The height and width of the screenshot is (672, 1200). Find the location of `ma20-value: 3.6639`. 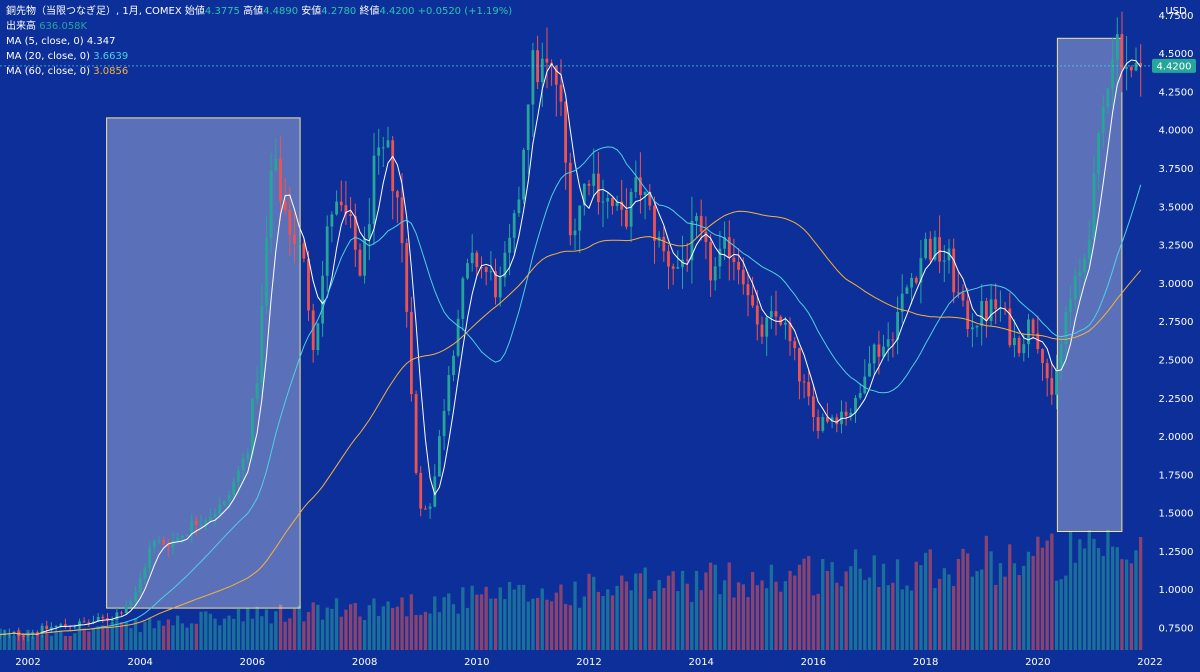

ma20-value: 3.6639 is located at coordinates (111, 56).